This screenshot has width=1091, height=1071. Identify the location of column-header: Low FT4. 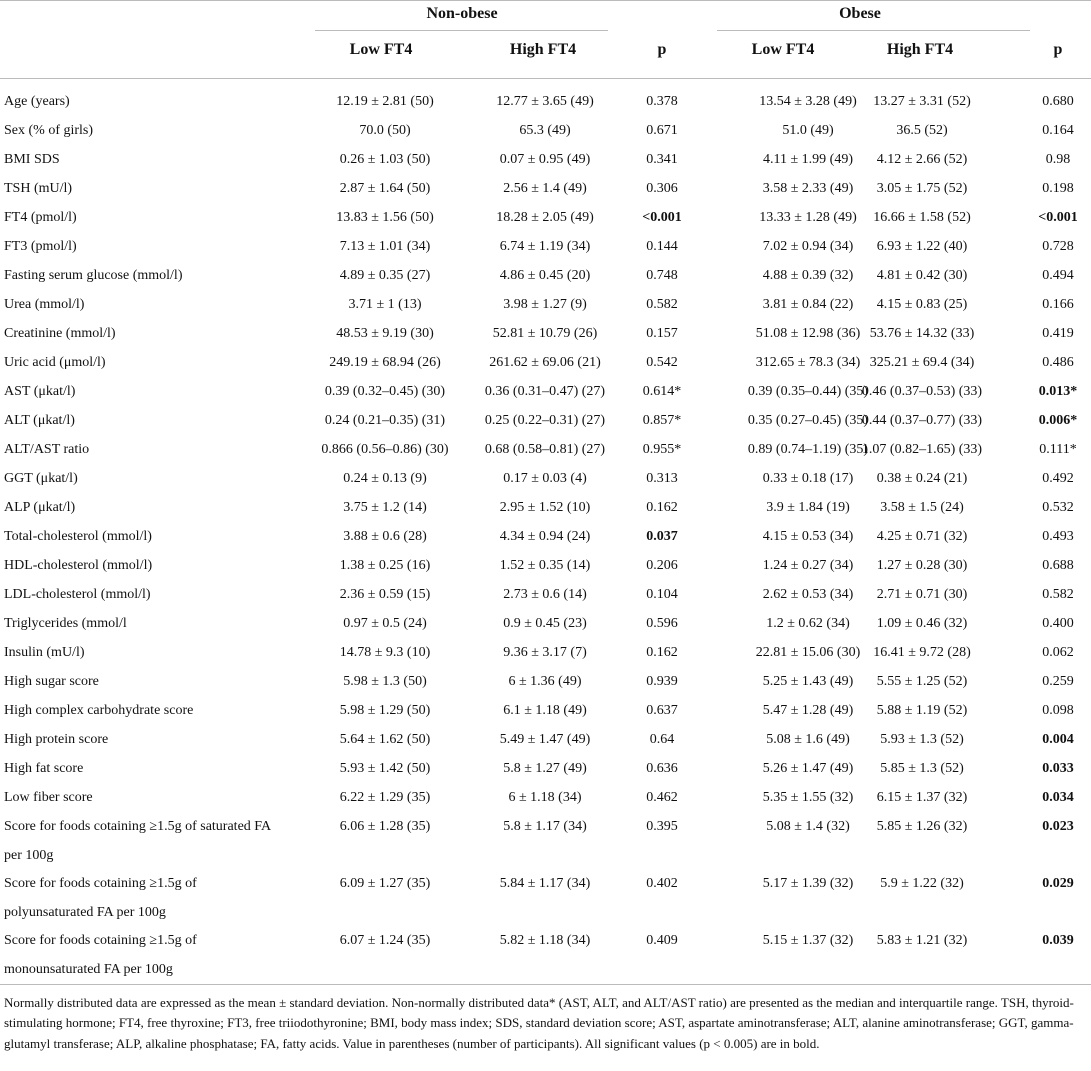
(783, 49).